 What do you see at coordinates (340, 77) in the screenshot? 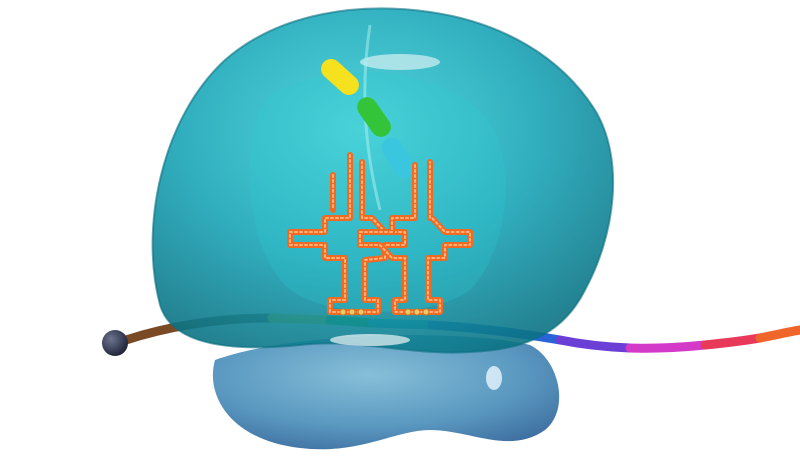
I see `peptide-bead-yellow` at bounding box center [340, 77].